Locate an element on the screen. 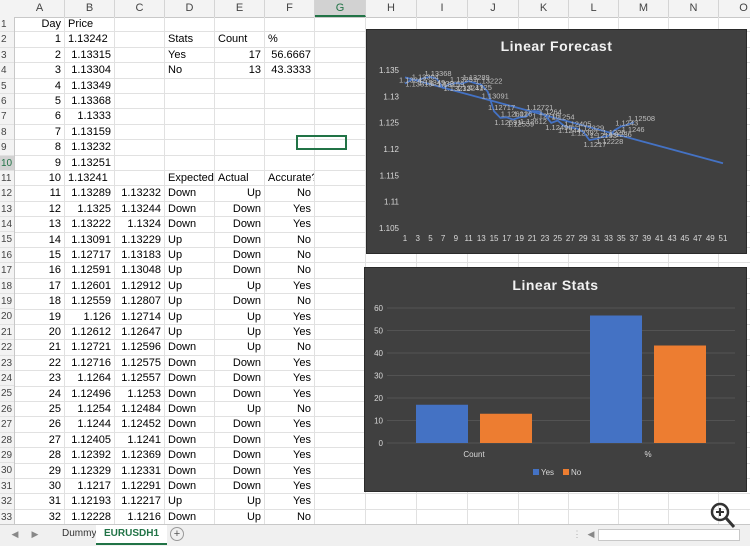 The height and width of the screenshot is (546, 750). column-header-n: N is located at coordinates (694, 8).